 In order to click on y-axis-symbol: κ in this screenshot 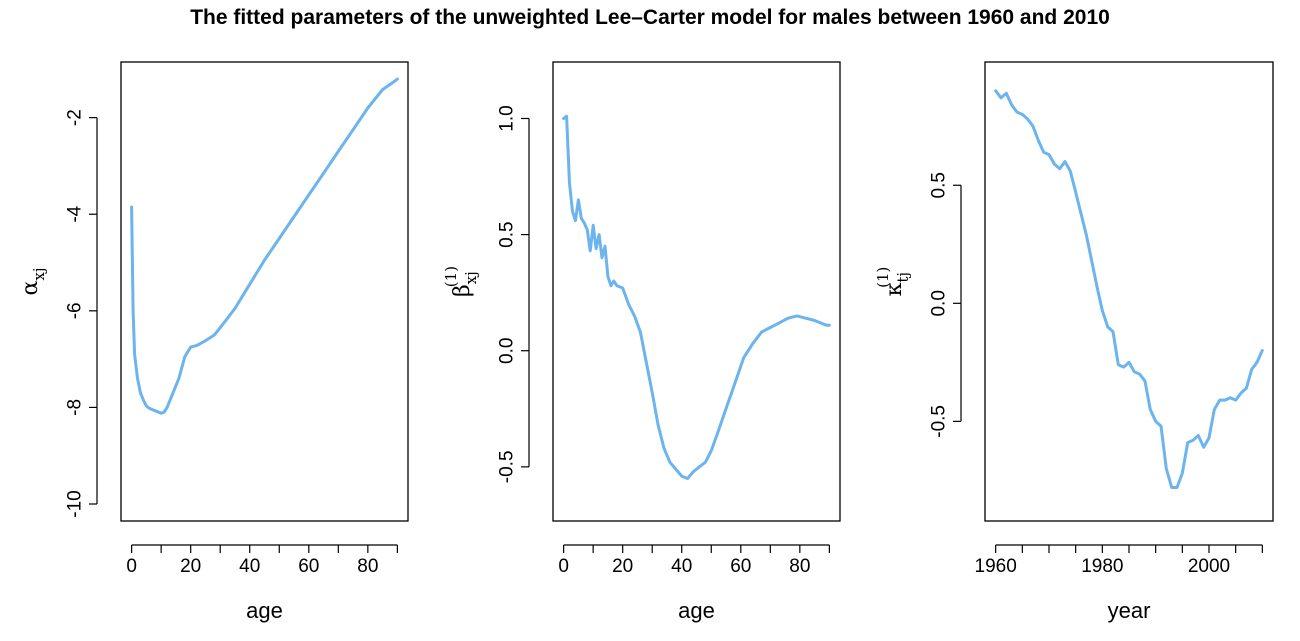, I will do `click(894, 289)`.